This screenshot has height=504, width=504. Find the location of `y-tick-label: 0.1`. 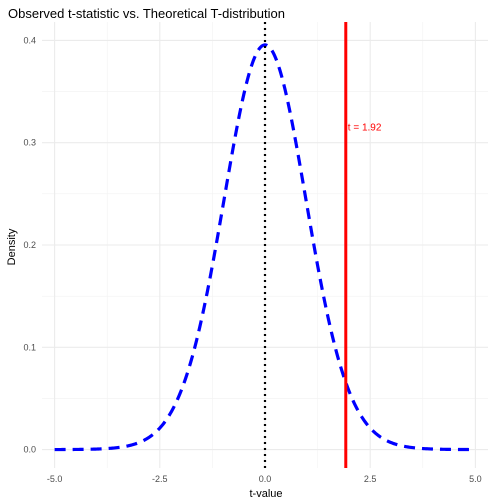

y-tick-label: 0.1 is located at coordinates (29, 347).